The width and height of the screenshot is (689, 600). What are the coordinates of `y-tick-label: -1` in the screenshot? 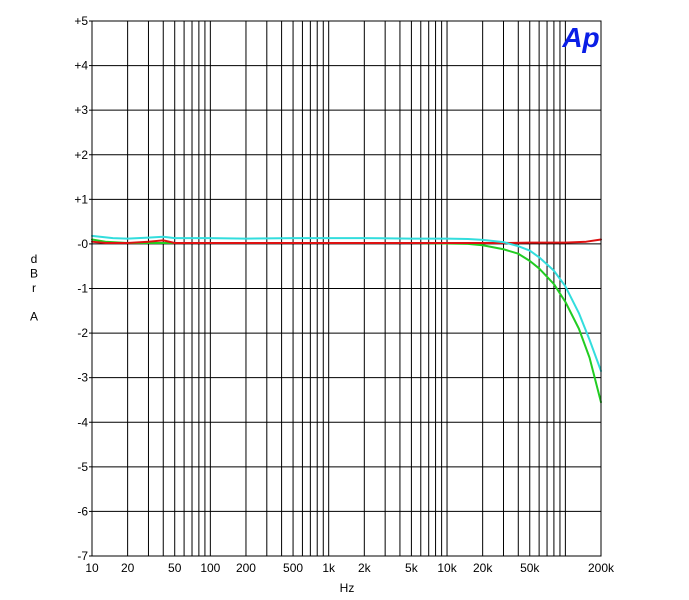 It's located at (82, 289).